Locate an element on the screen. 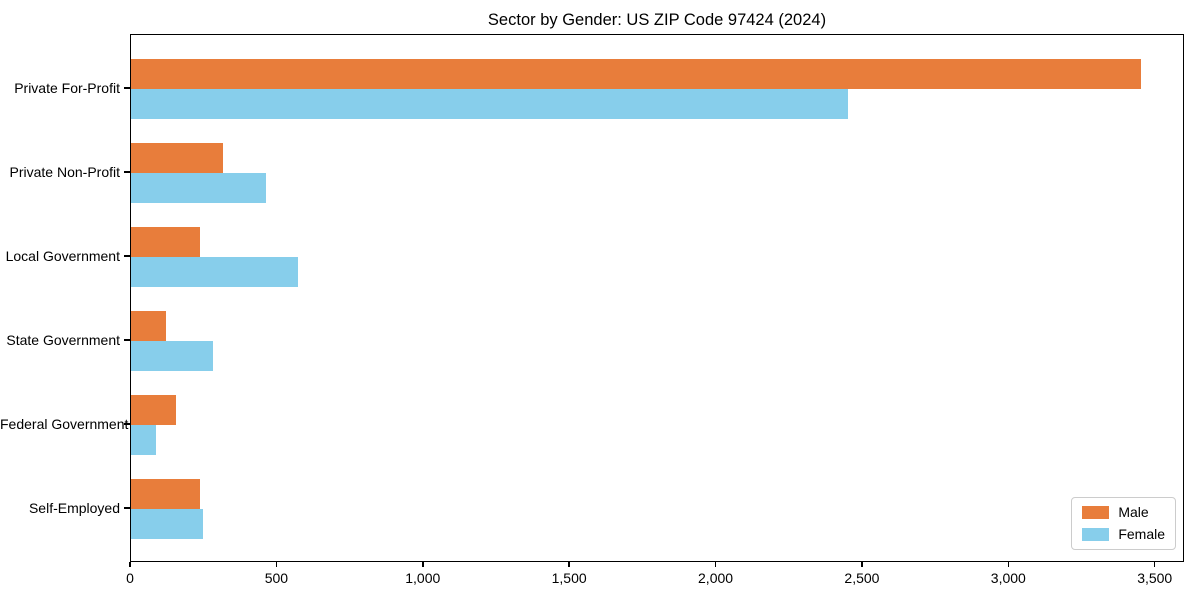 The width and height of the screenshot is (1200, 600). x-tick-label: 3,500 is located at coordinates (1155, 578).